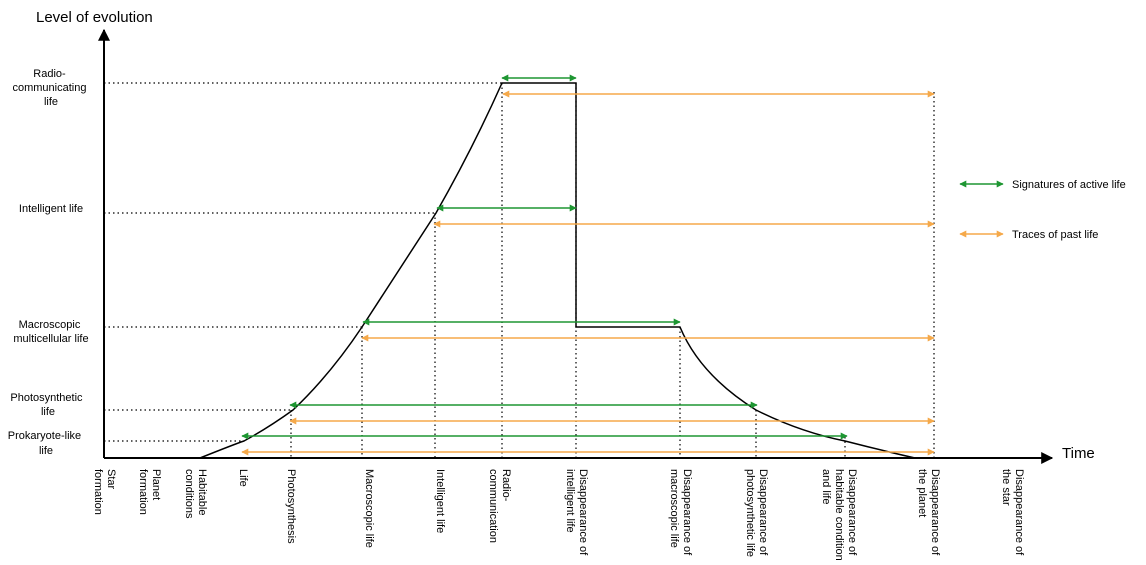 The width and height of the screenshot is (1146, 565). I want to click on event-label-star-formation: Star formation, so click(104, 492).